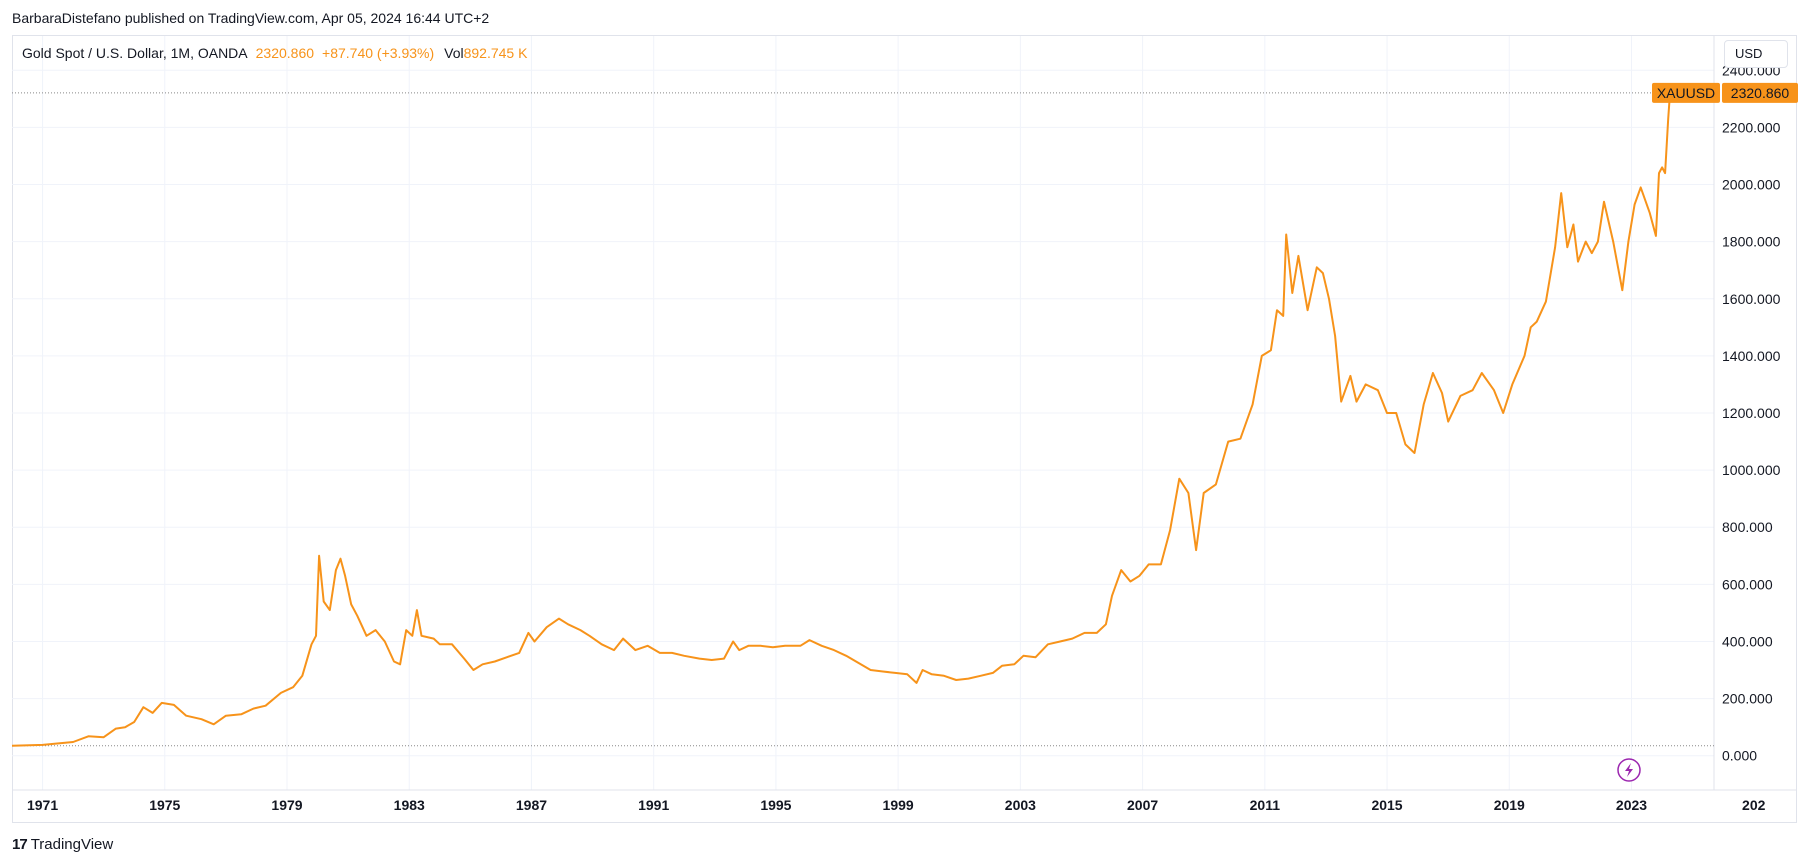 The image size is (1814, 866). Describe the element at coordinates (1629, 770) in the screenshot. I see `lightning-bolt-glyph` at that location.